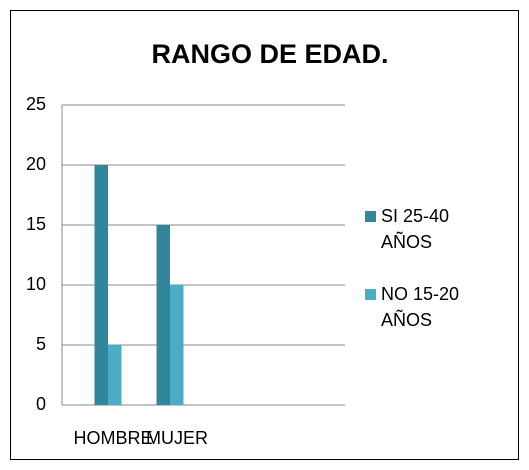 Image resolution: width=529 pixels, height=470 pixels. I want to click on legend-label: SI 25-40 AÑOS, so click(415, 229).